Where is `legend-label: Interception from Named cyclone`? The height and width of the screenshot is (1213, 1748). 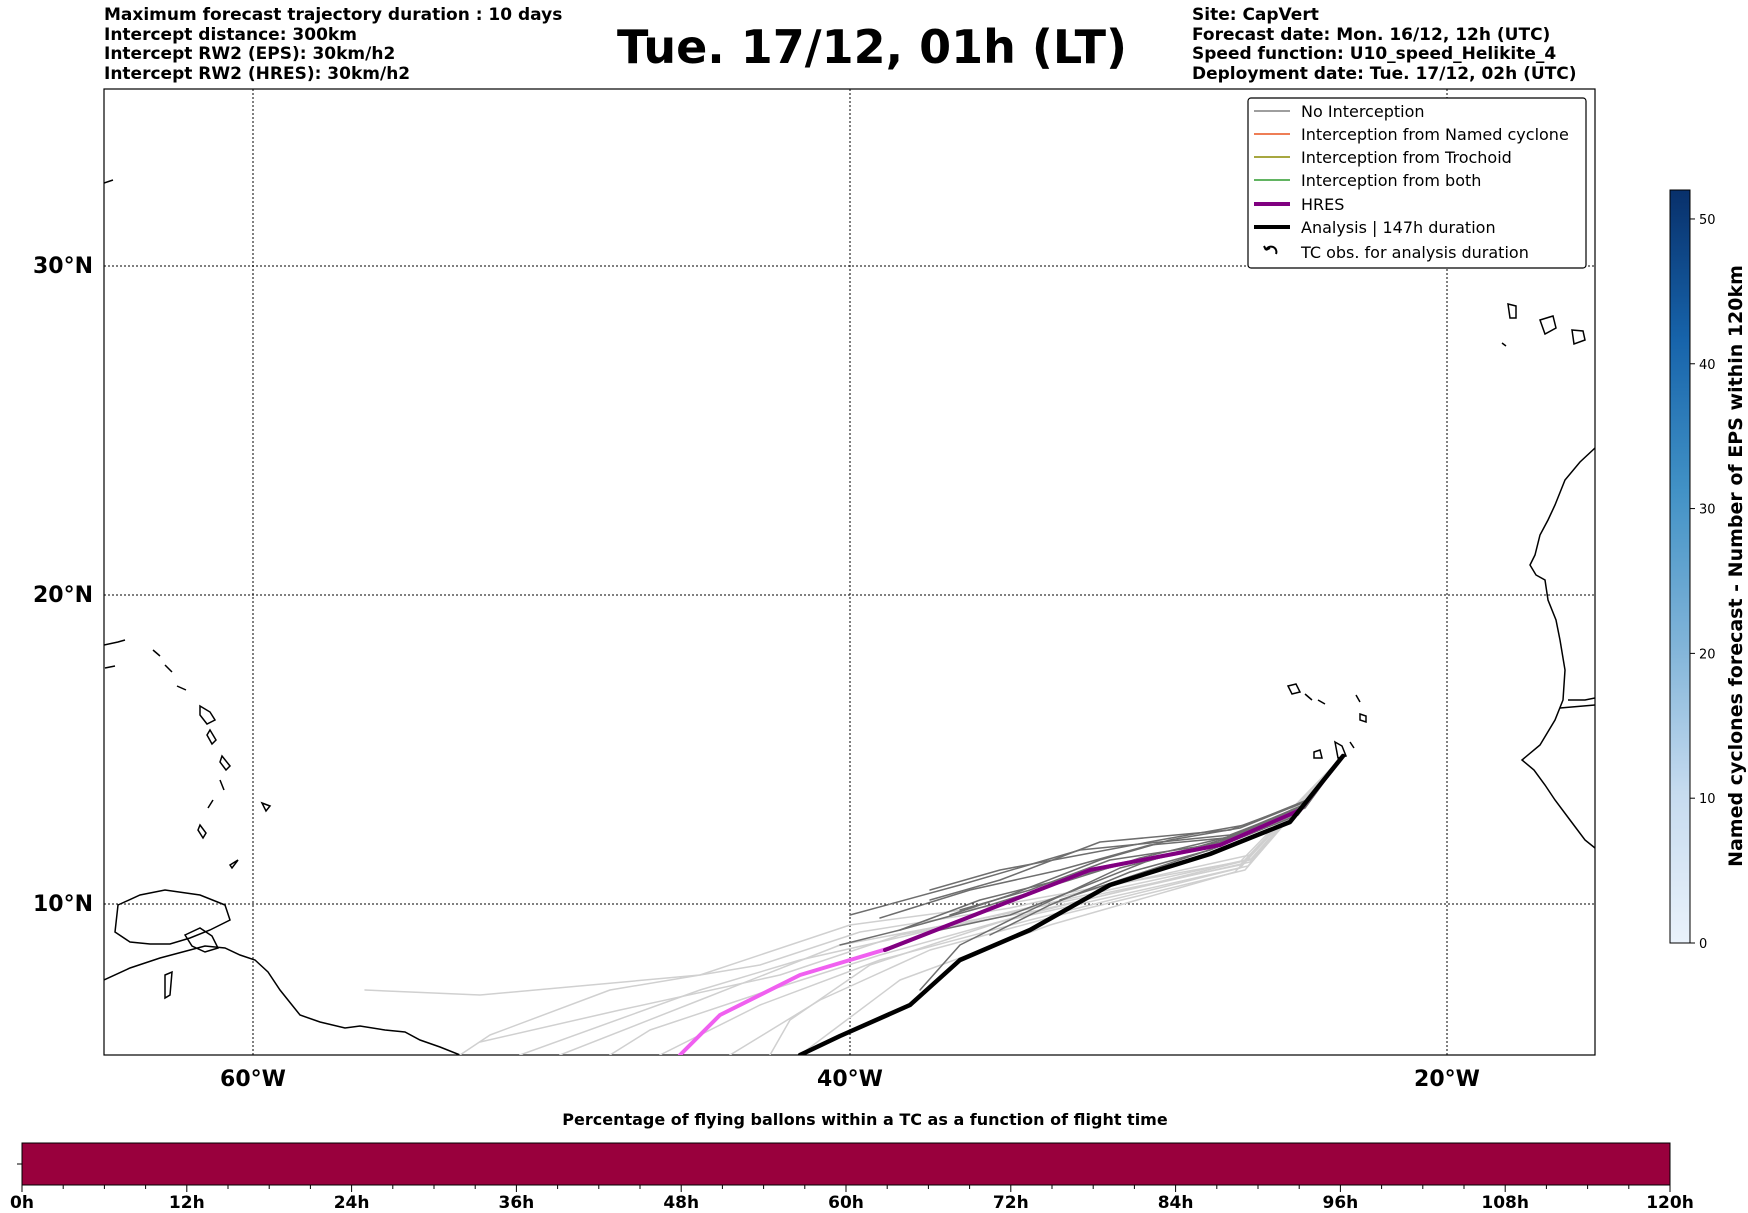
legend-label: Interception from Named cyclone is located at coordinates (1435, 134).